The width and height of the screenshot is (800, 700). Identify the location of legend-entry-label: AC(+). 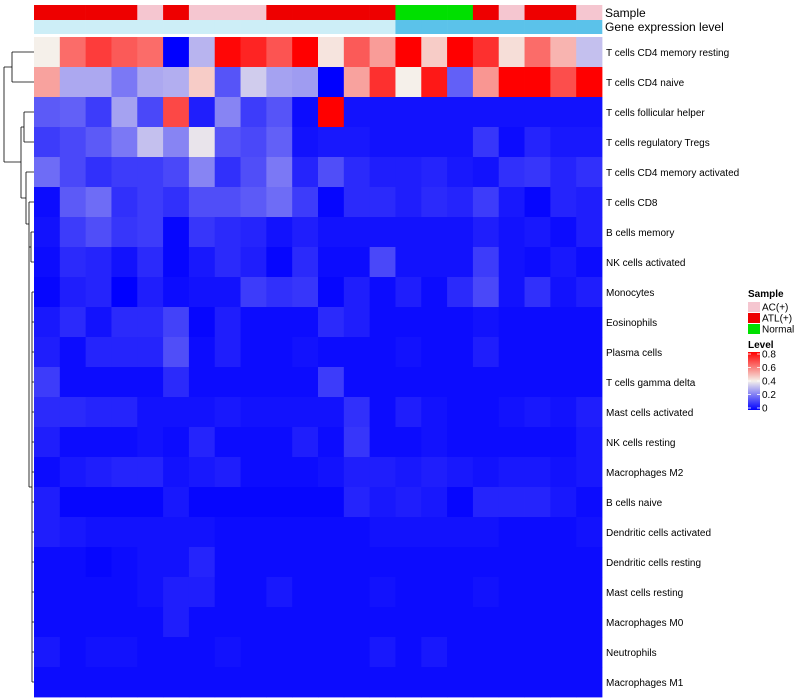
(775, 308).